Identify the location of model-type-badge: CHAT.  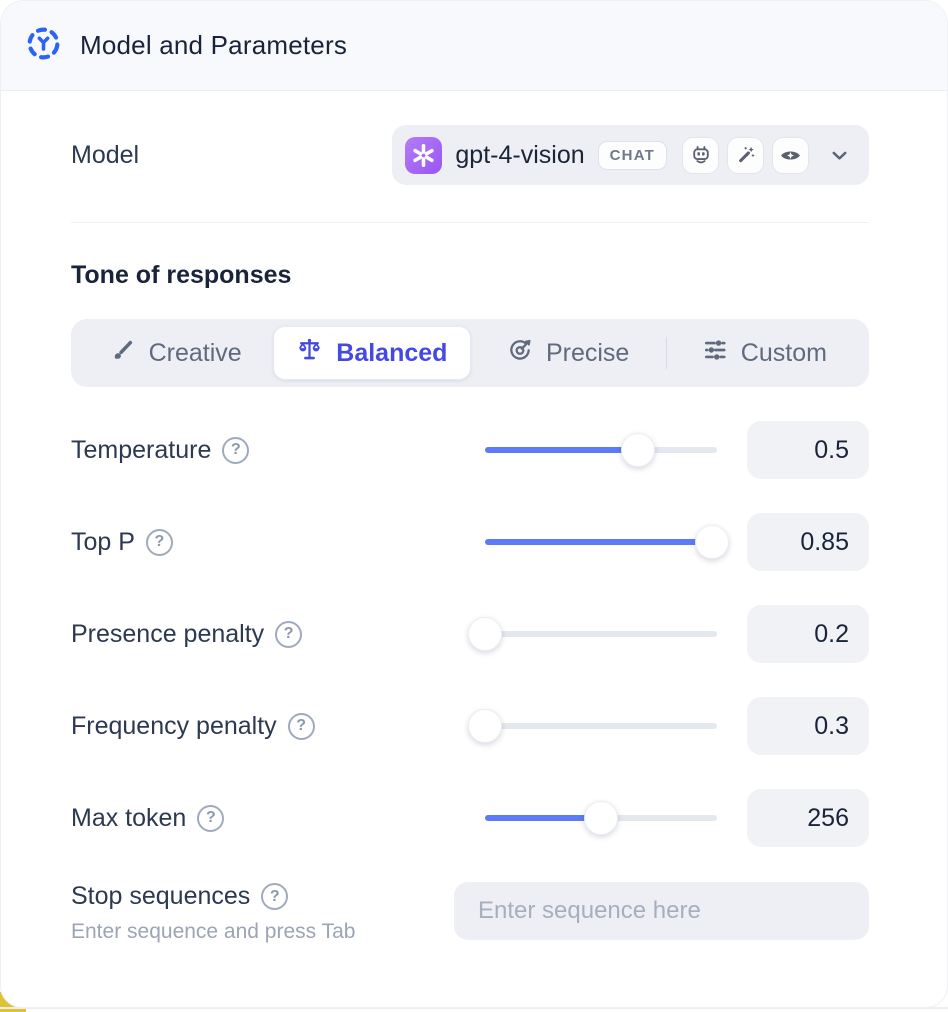
(632, 155).